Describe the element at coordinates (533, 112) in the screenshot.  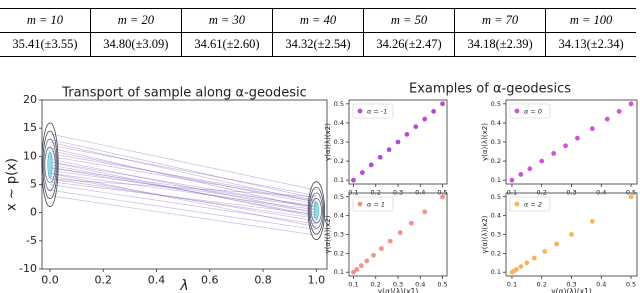
I see `legend-label: α = 0` at that location.